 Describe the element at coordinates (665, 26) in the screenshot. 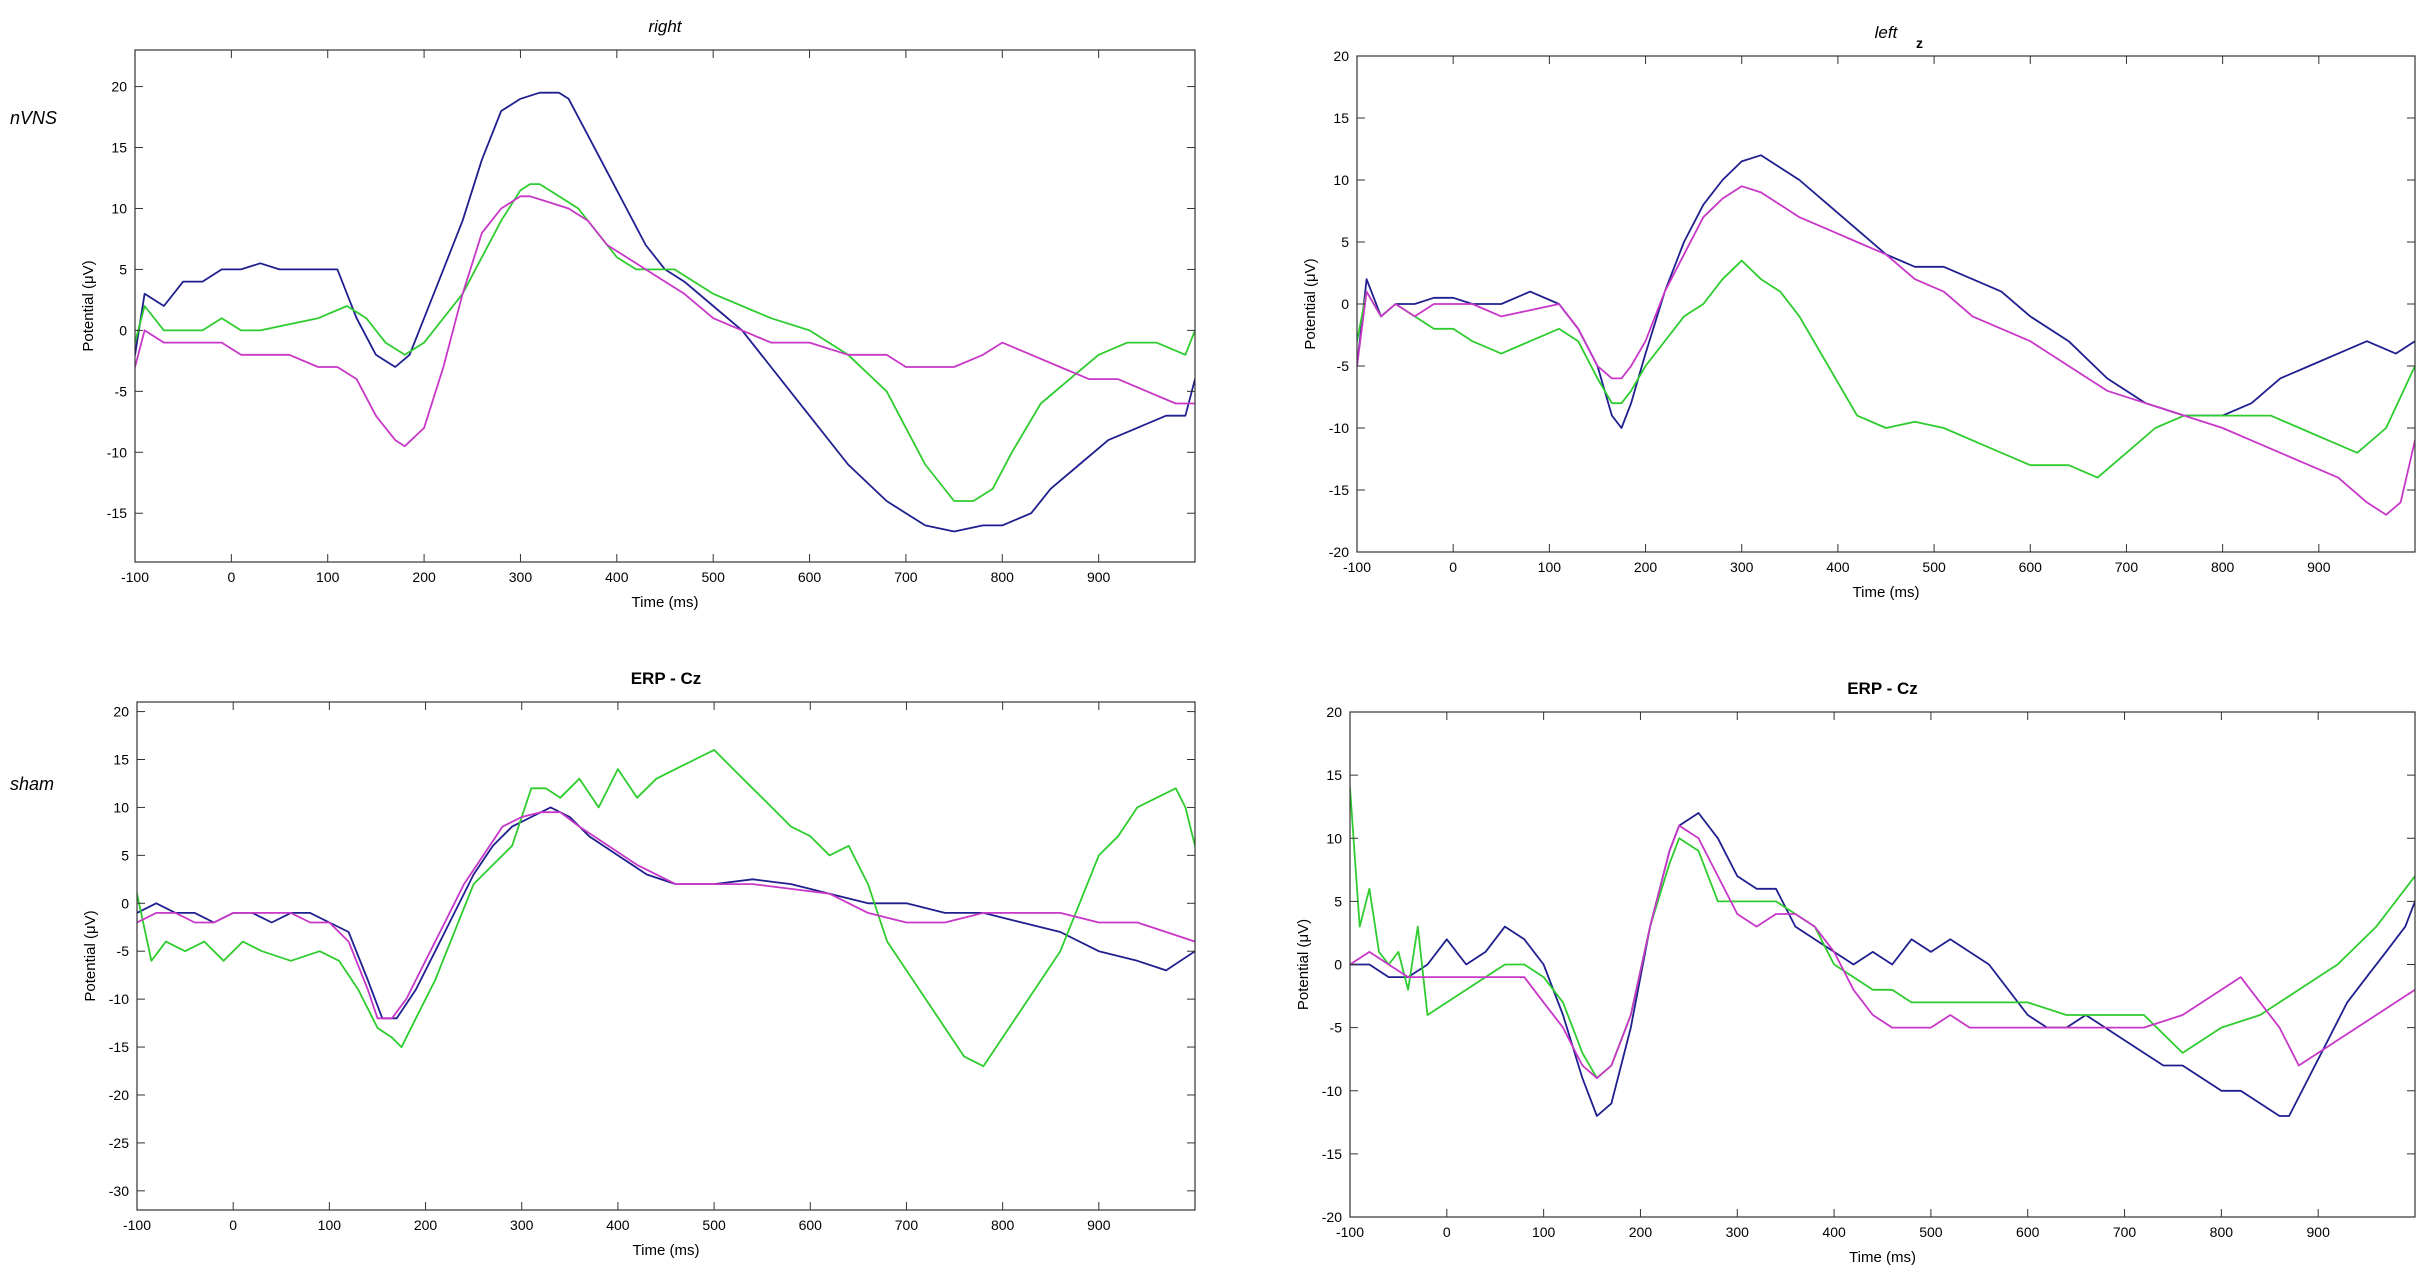

I see `panel-title: right` at that location.